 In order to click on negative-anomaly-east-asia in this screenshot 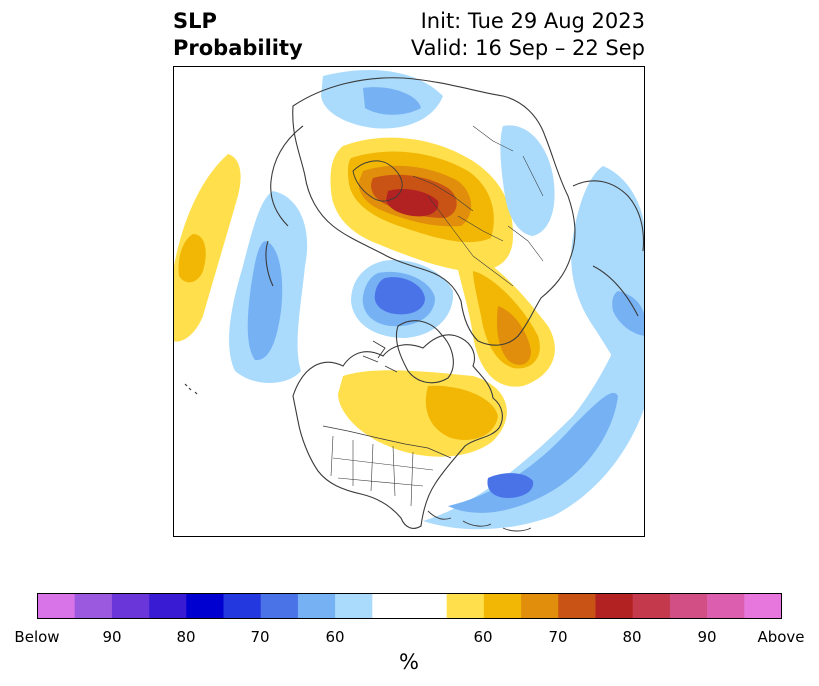, I will do `click(527, 180)`.